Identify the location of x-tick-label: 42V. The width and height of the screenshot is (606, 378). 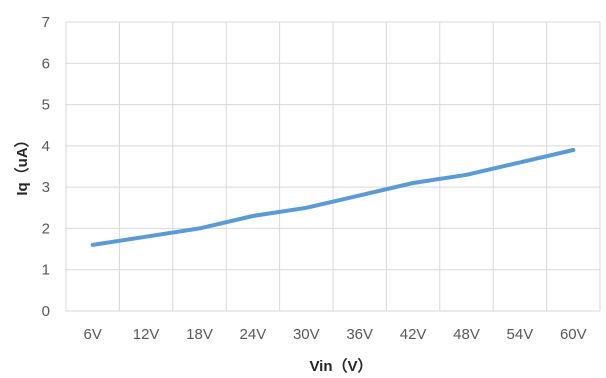
(413, 334).